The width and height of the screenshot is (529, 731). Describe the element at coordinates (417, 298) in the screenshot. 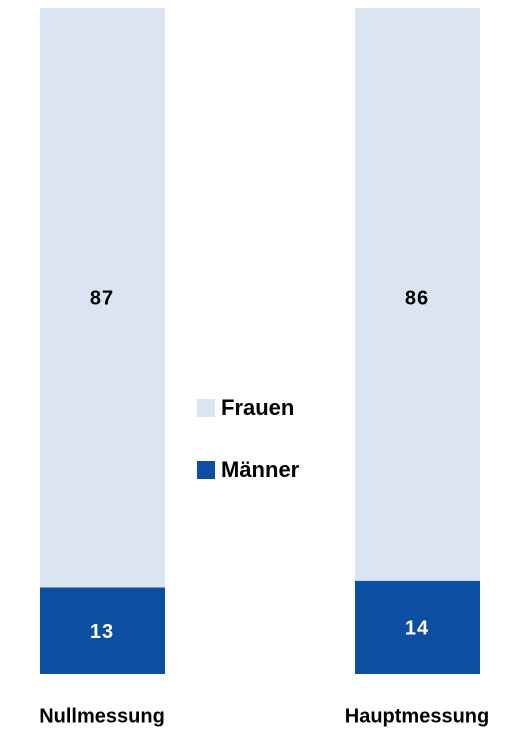

I see `data-label: 86` at that location.